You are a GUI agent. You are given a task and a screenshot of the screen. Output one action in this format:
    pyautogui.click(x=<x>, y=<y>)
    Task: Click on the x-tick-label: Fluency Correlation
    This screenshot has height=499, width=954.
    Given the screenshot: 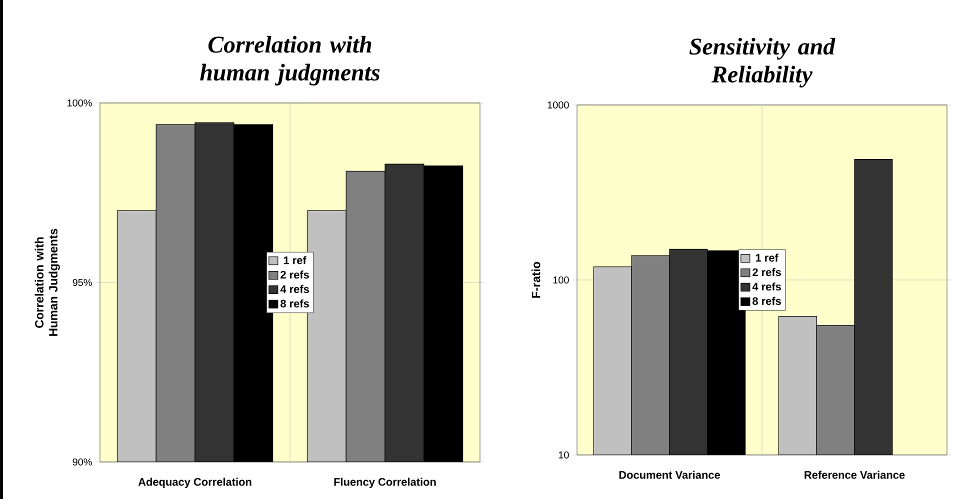 What is the action you would take?
    pyautogui.click(x=385, y=483)
    